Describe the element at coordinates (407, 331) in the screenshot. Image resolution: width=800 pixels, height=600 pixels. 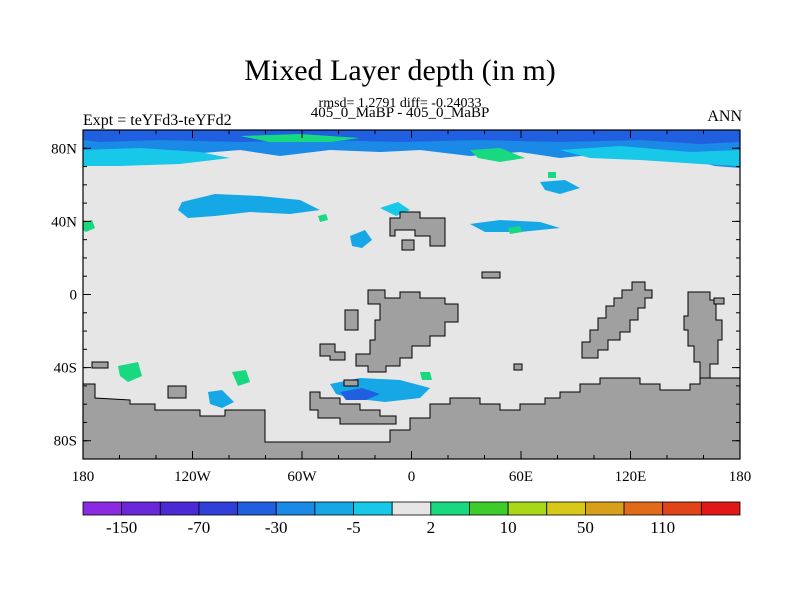
I see `south-america-land` at that location.